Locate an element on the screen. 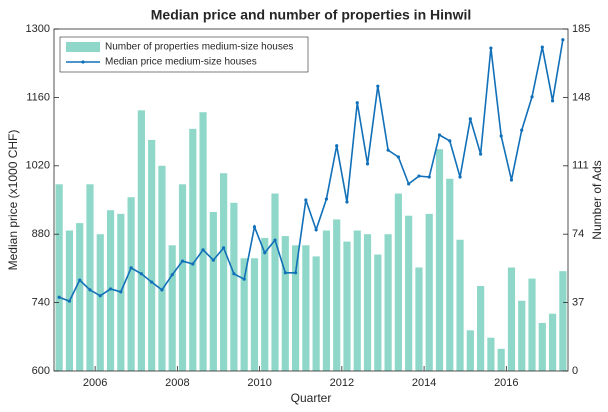 This screenshot has width=608, height=412. y2-tick-label: 148 is located at coordinates (581, 97).